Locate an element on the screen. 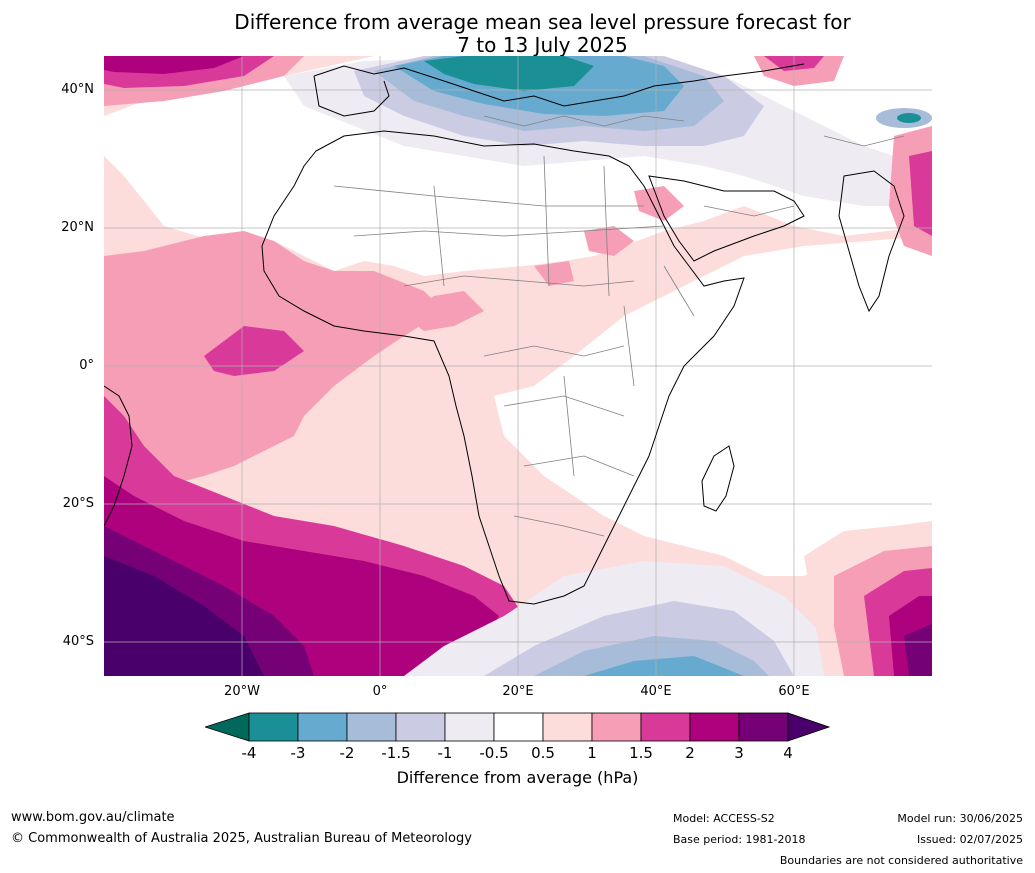 Image resolution: width=1035 pixels, height=873 pixels. colorbar-extend-max is located at coordinates (809, 727).